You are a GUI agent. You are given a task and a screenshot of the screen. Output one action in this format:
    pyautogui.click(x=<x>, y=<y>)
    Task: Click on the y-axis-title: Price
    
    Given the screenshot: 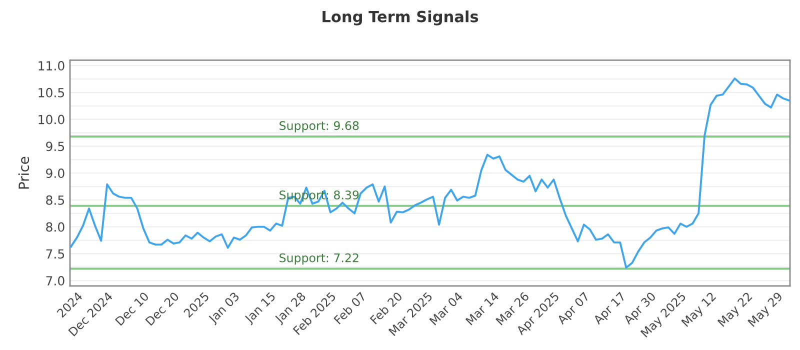 What is the action you would take?
    pyautogui.click(x=24, y=172)
    